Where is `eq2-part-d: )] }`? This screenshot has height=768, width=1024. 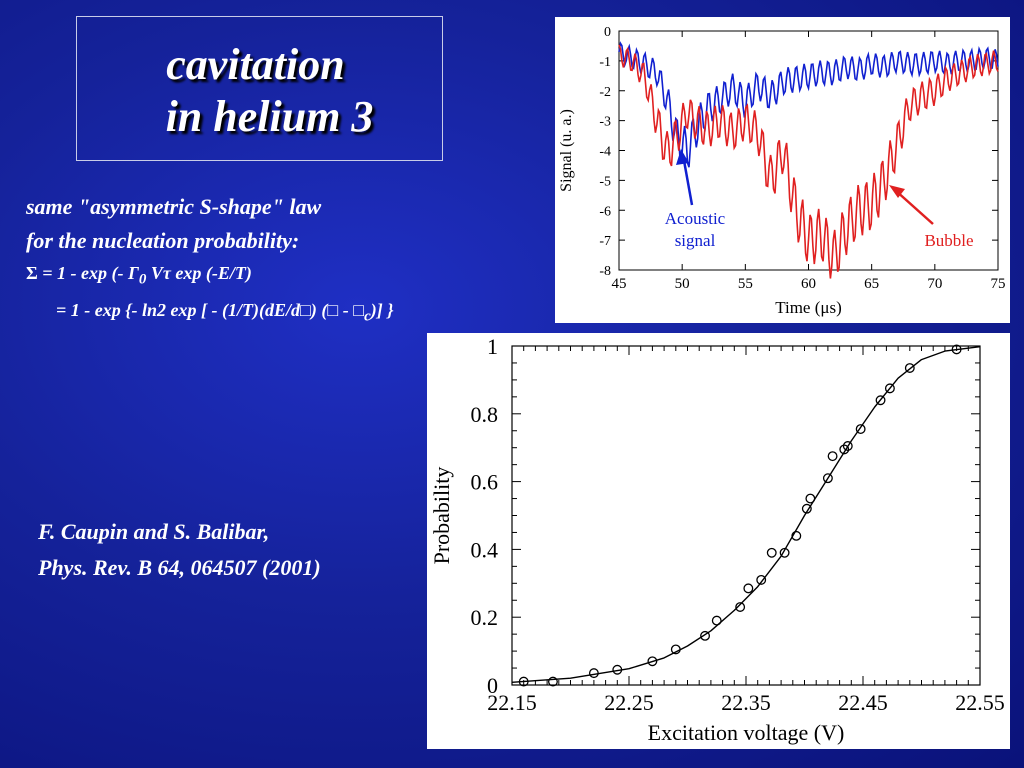 eq2-part-d: )] } is located at coordinates (382, 309).